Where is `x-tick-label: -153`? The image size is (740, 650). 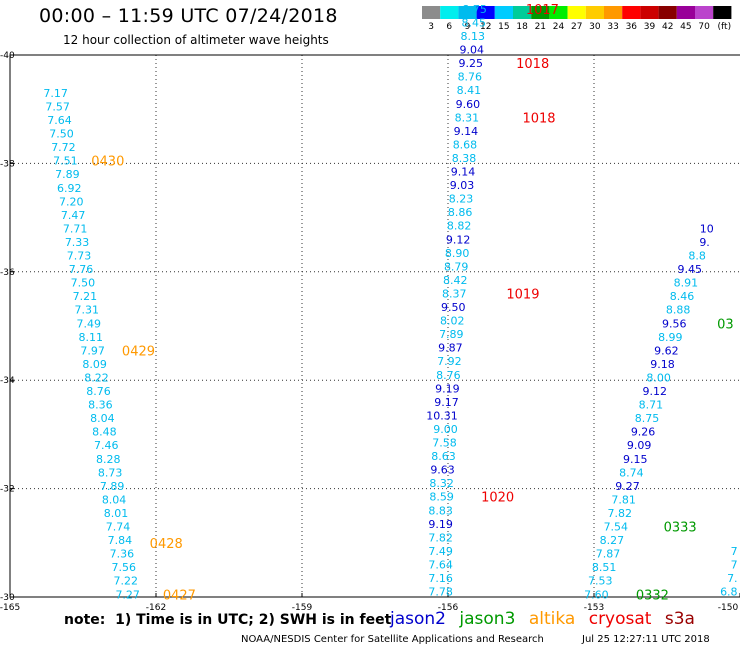
x-tick-label: -153 is located at coordinates (594, 608).